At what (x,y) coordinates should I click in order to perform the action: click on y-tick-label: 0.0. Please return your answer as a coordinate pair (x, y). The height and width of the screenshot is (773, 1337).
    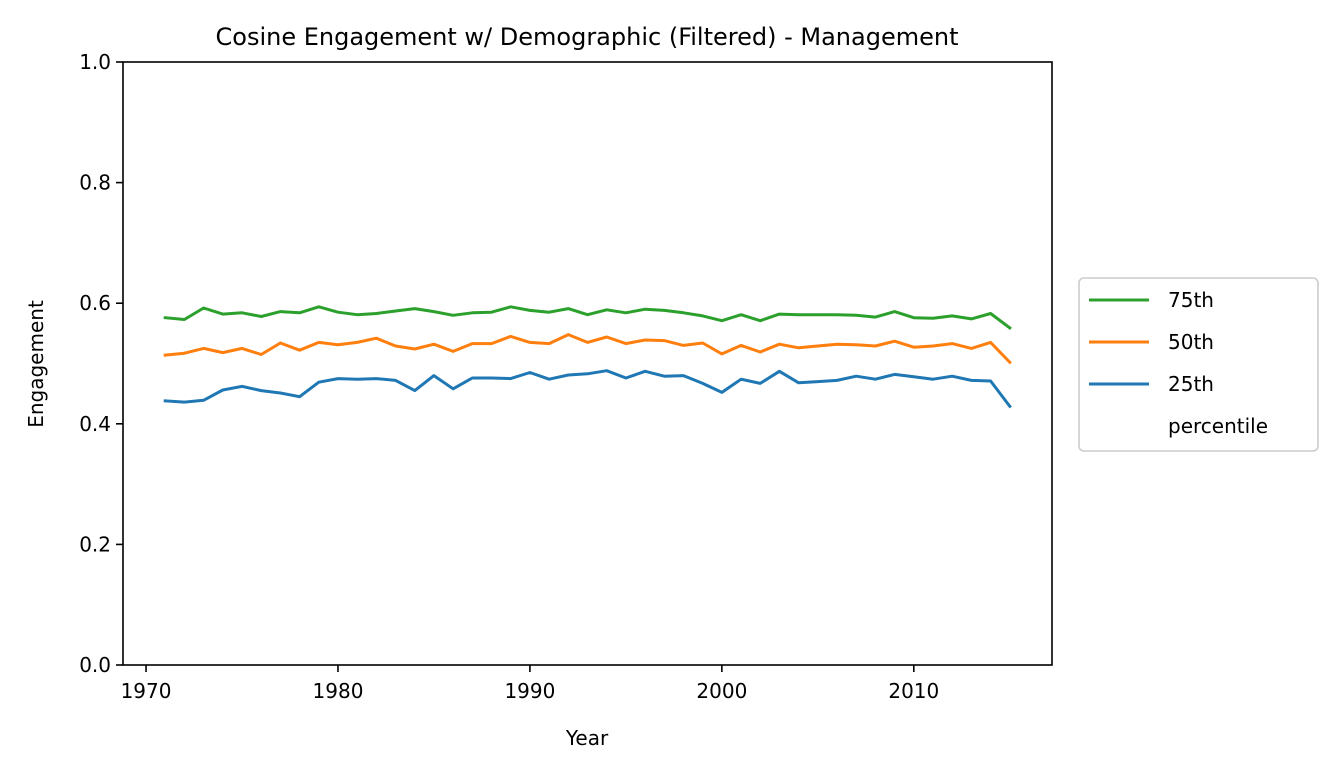
    Looking at the image, I should click on (95, 665).